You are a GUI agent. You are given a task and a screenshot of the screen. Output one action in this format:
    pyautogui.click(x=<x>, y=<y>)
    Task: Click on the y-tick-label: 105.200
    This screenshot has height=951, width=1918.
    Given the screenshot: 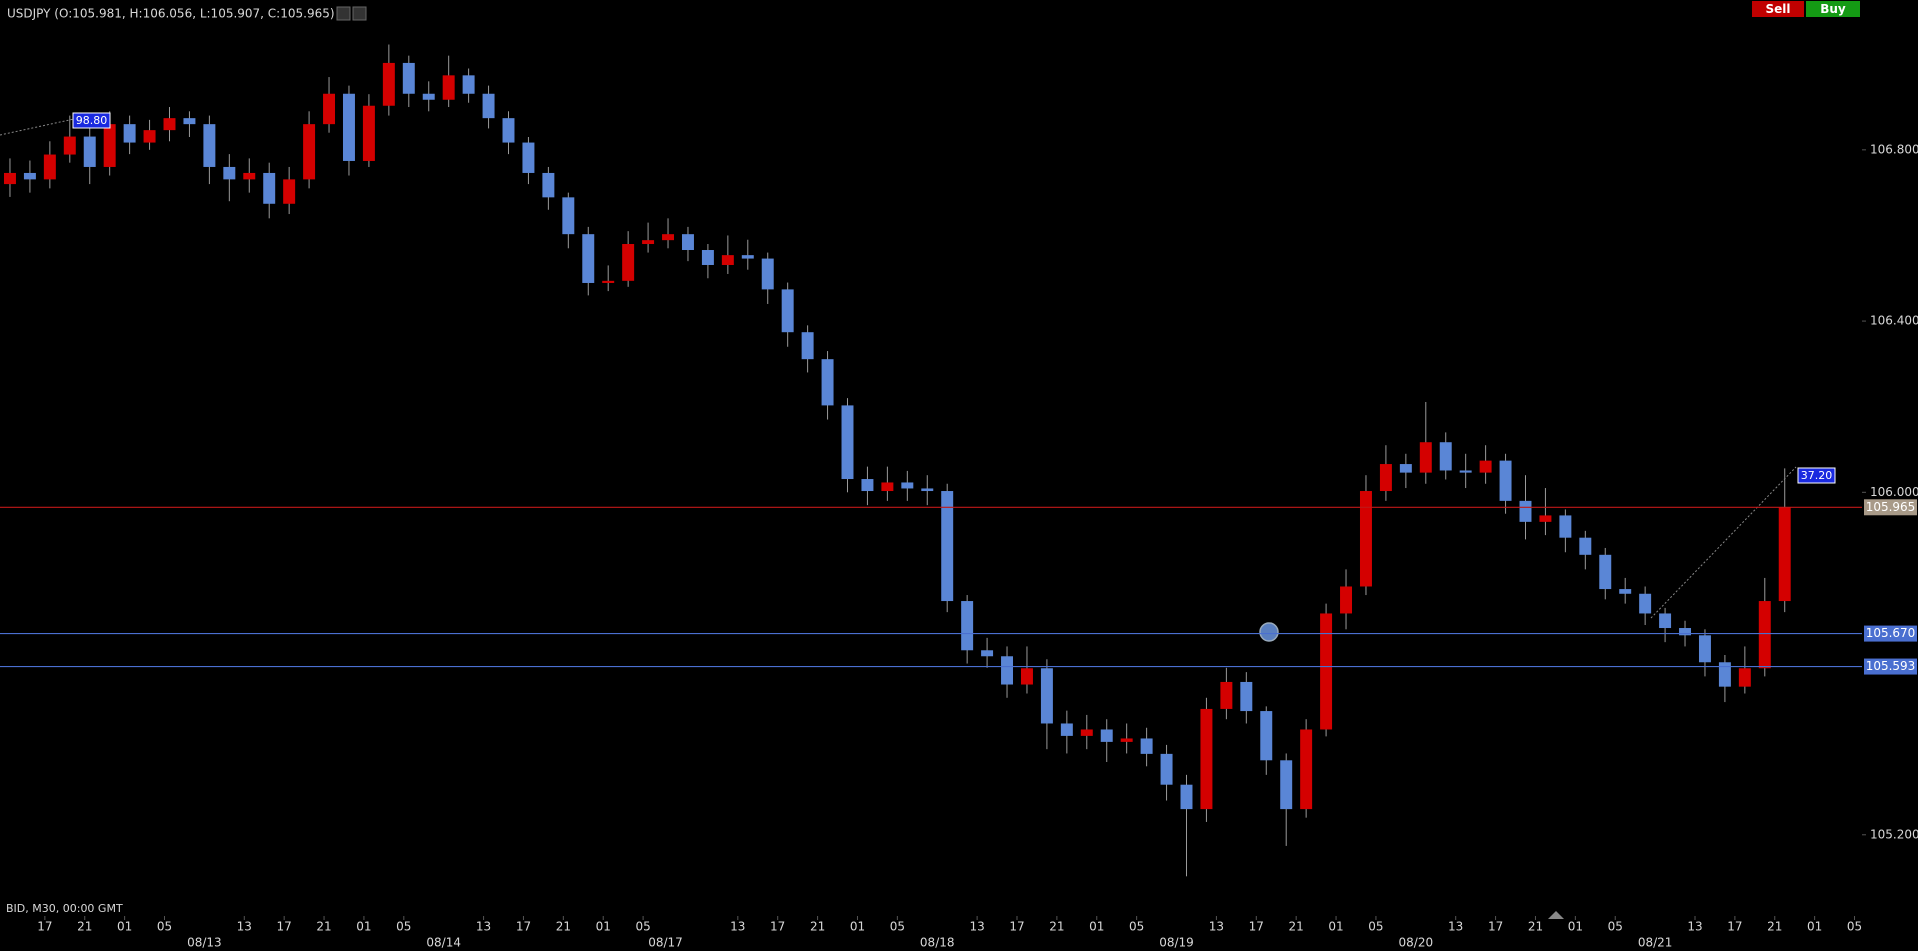 What is the action you would take?
    pyautogui.click(x=1894, y=834)
    